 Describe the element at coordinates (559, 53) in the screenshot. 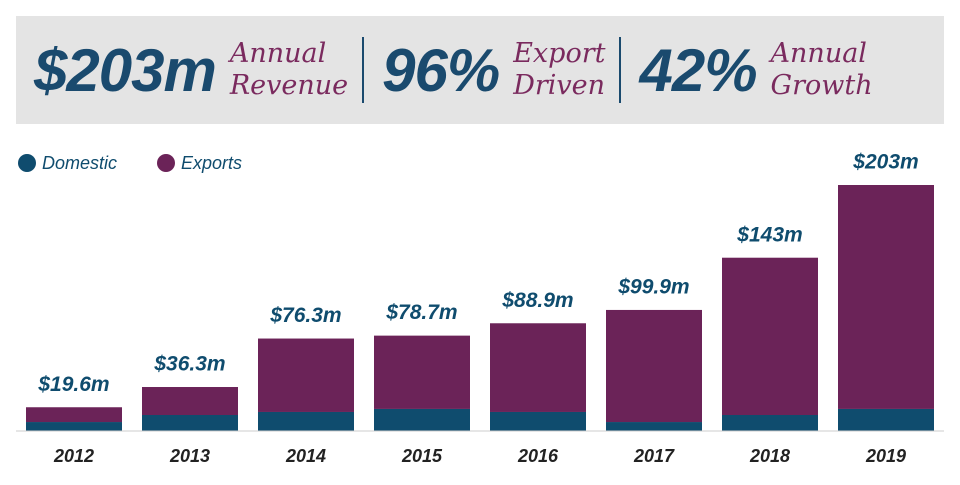

I see `stat-label-line: Export` at that location.